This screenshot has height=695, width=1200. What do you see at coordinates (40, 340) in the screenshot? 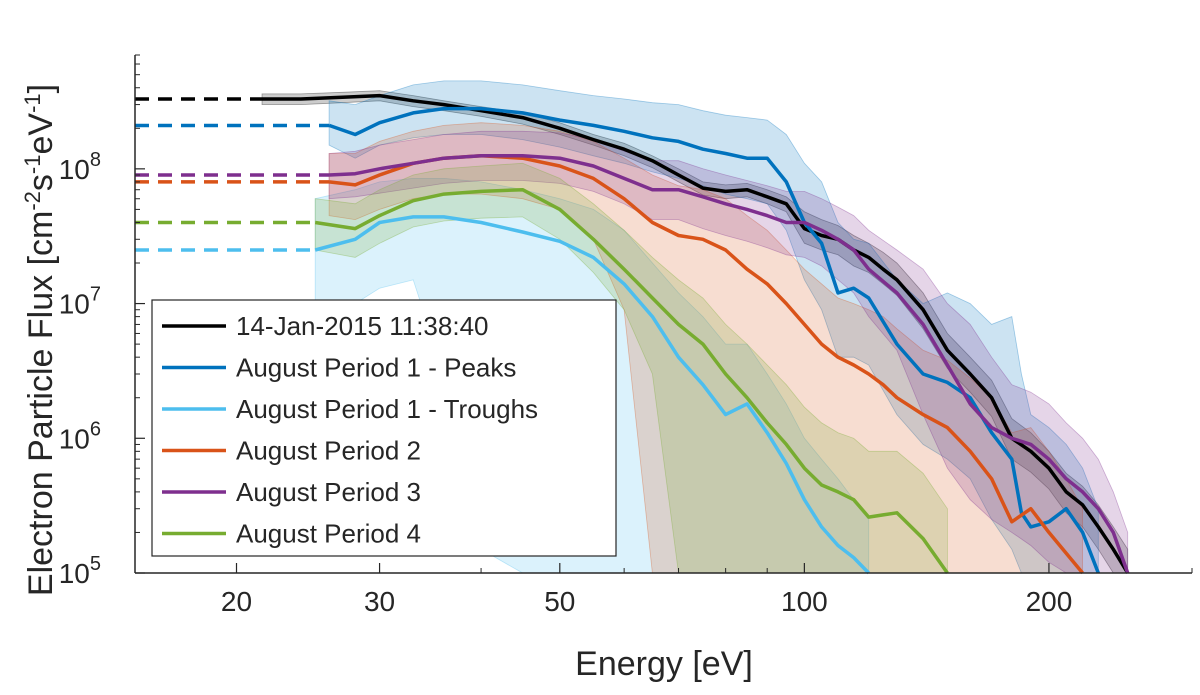
I see `y-axis-title: Electron Particle Flux [cm-2s-1eV-1]` at bounding box center [40, 340].